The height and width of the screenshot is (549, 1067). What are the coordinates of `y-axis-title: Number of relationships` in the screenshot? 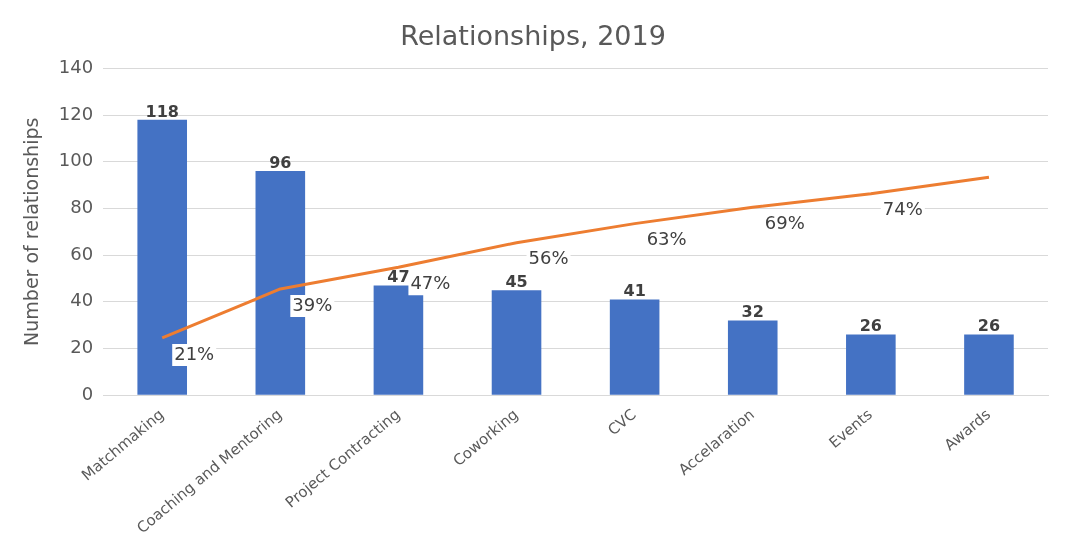 It's located at (31, 231).